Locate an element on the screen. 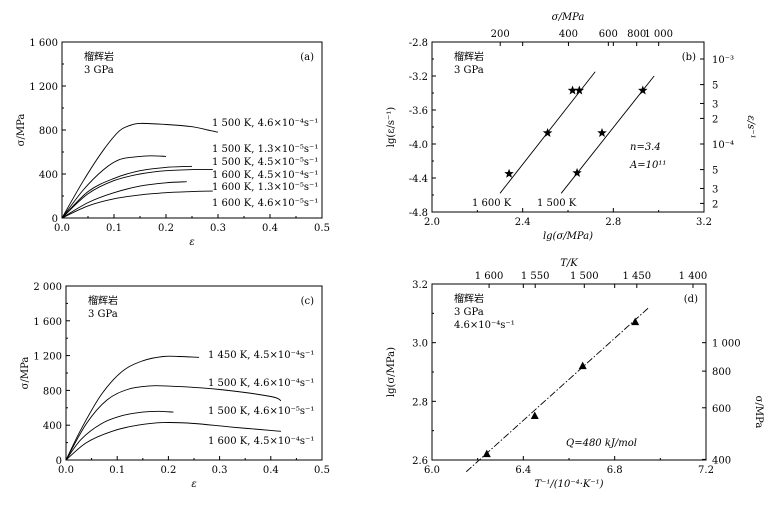  y-tick-label: -2.8 is located at coordinates (418, 43).